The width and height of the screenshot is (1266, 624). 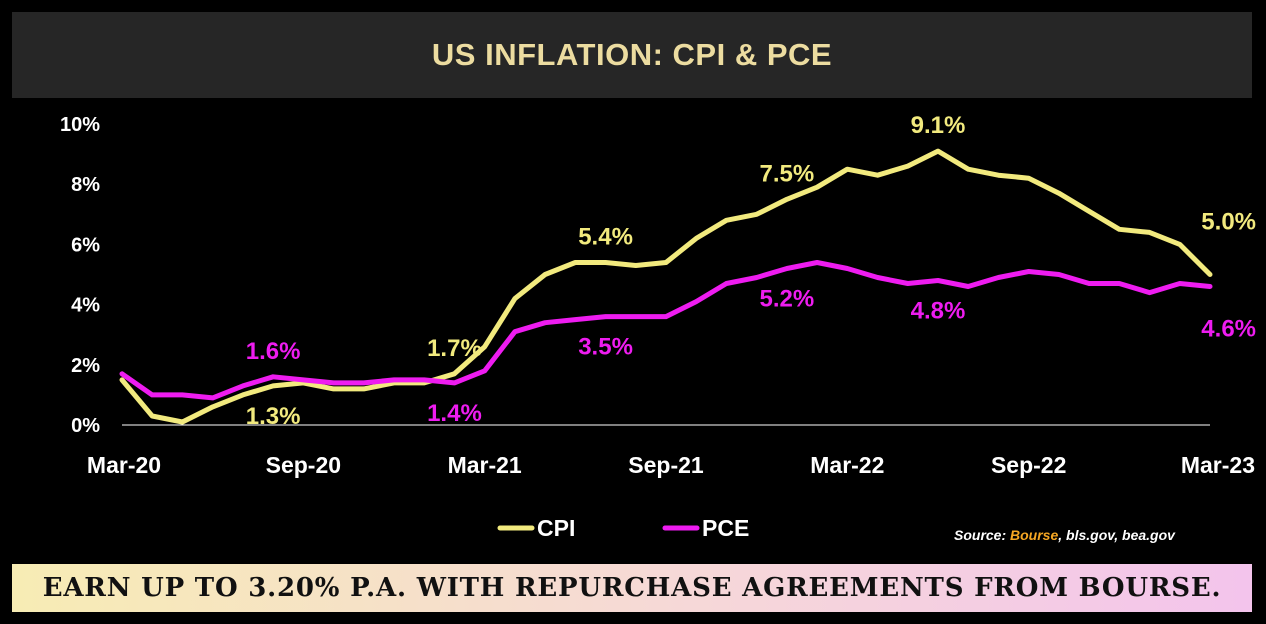 What do you see at coordinates (454, 413) in the screenshot?
I see `data-label-pce: 1.4%` at bounding box center [454, 413].